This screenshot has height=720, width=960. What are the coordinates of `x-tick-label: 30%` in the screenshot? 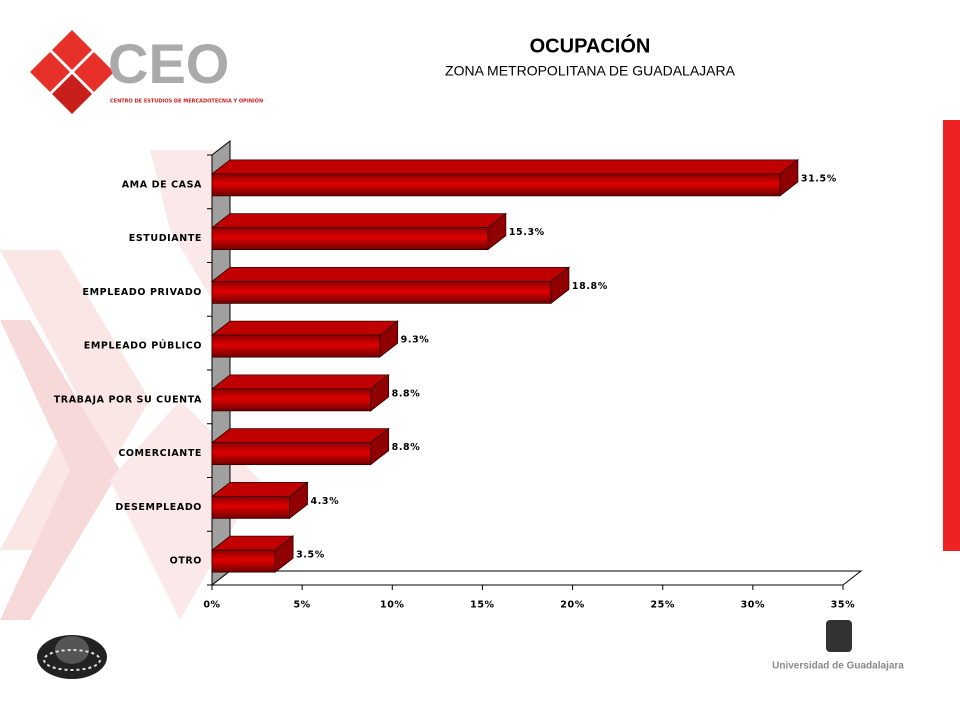 It's located at (753, 605).